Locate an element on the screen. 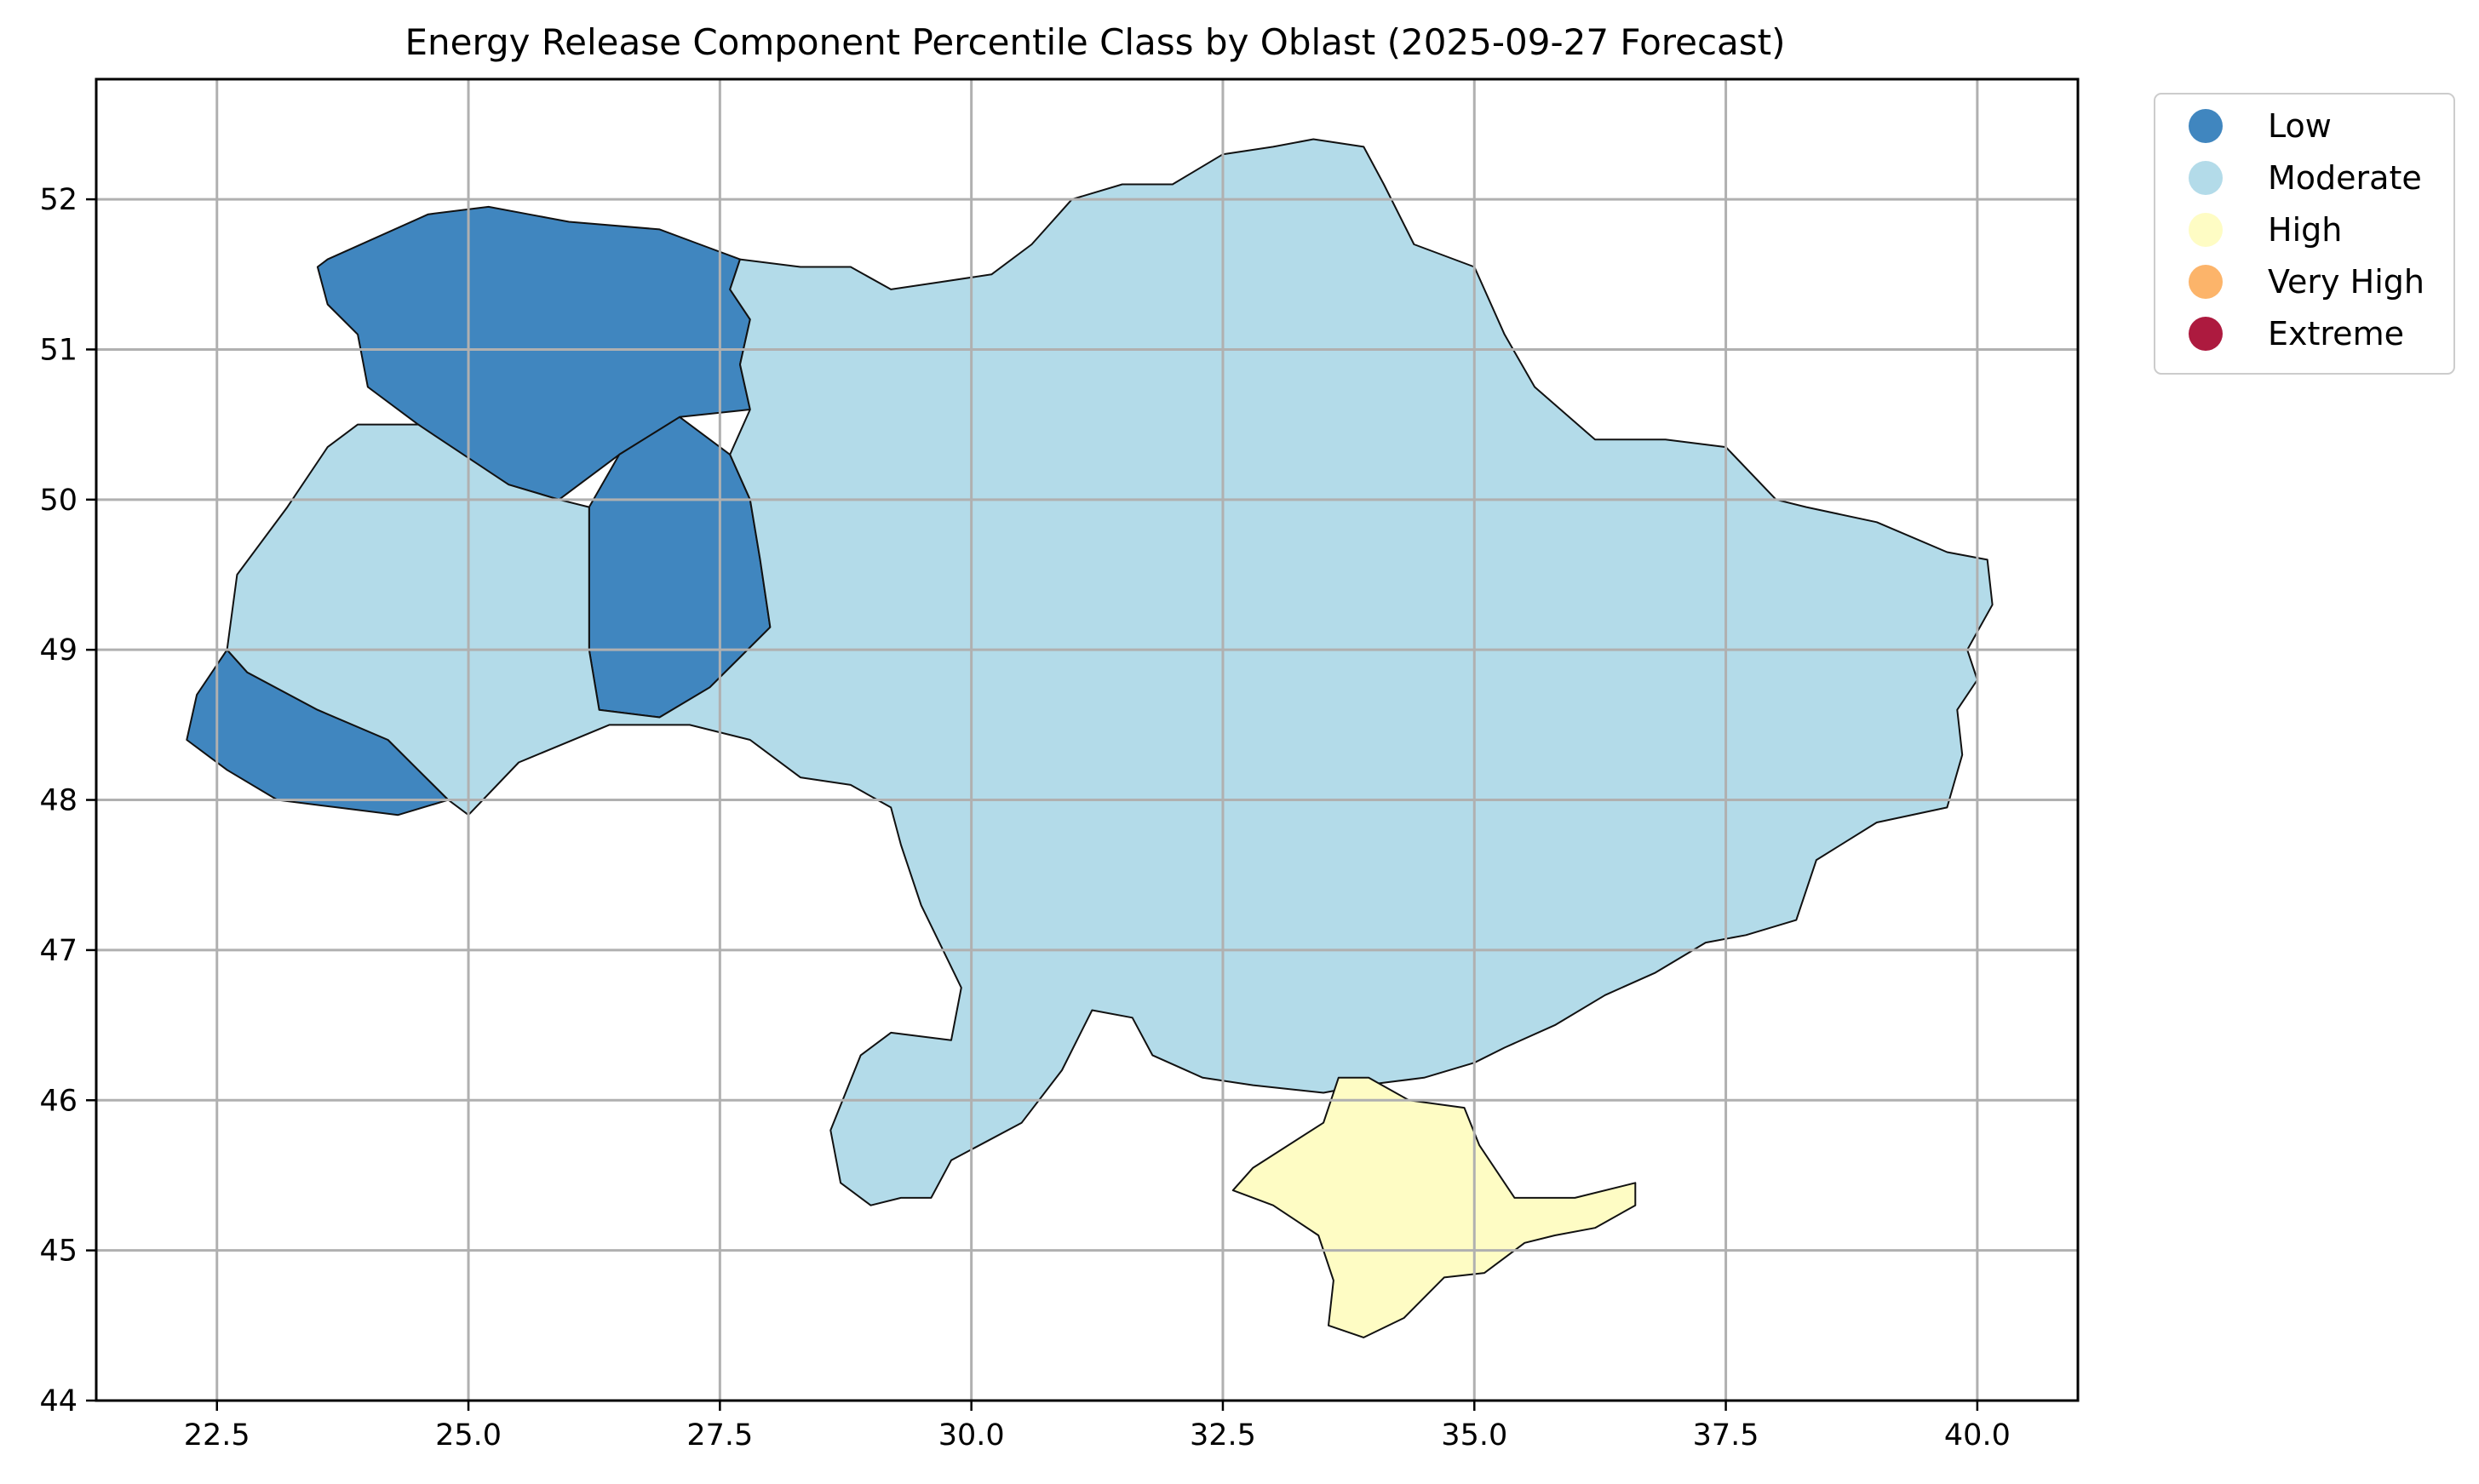  legend-marker-low is located at coordinates (2206, 126).